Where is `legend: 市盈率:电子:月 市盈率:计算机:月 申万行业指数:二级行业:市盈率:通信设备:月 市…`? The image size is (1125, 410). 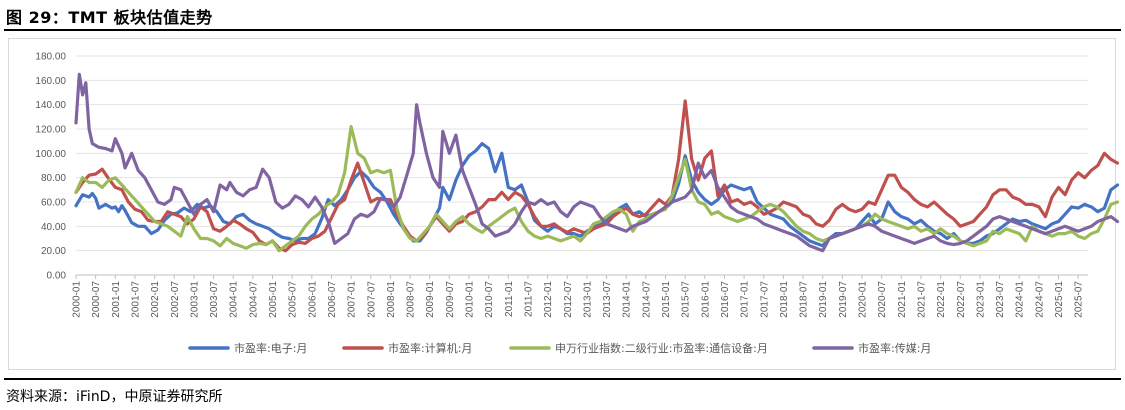
legend: 市盈率:电子:月 市盈率:计算机:月 申万行业指数:二级行业:市盈率:通信设备:月 市… is located at coordinates (559, 348).